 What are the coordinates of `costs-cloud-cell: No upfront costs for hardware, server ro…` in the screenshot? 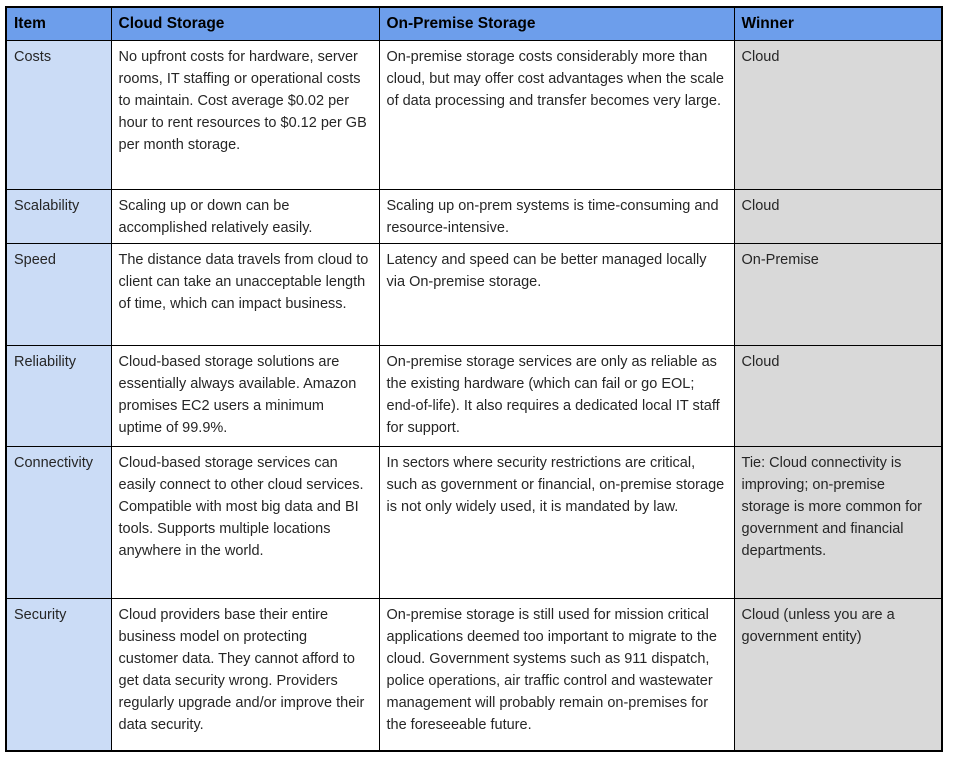 It's located at (245, 114).